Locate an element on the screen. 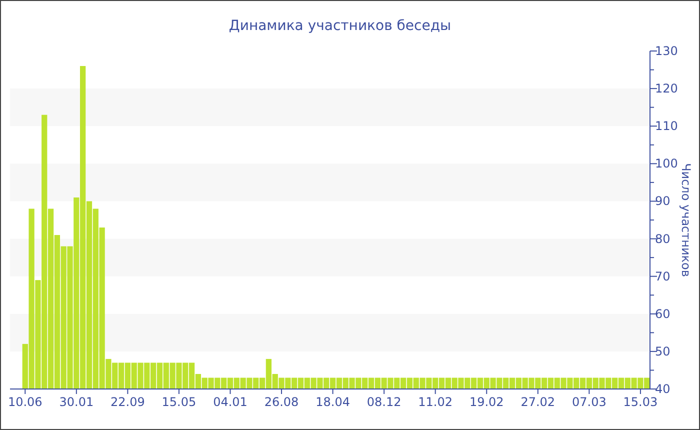 Image resolution: width=700 pixels, height=430 pixels. chart-title: Динамика участников беседы is located at coordinates (340, 26).